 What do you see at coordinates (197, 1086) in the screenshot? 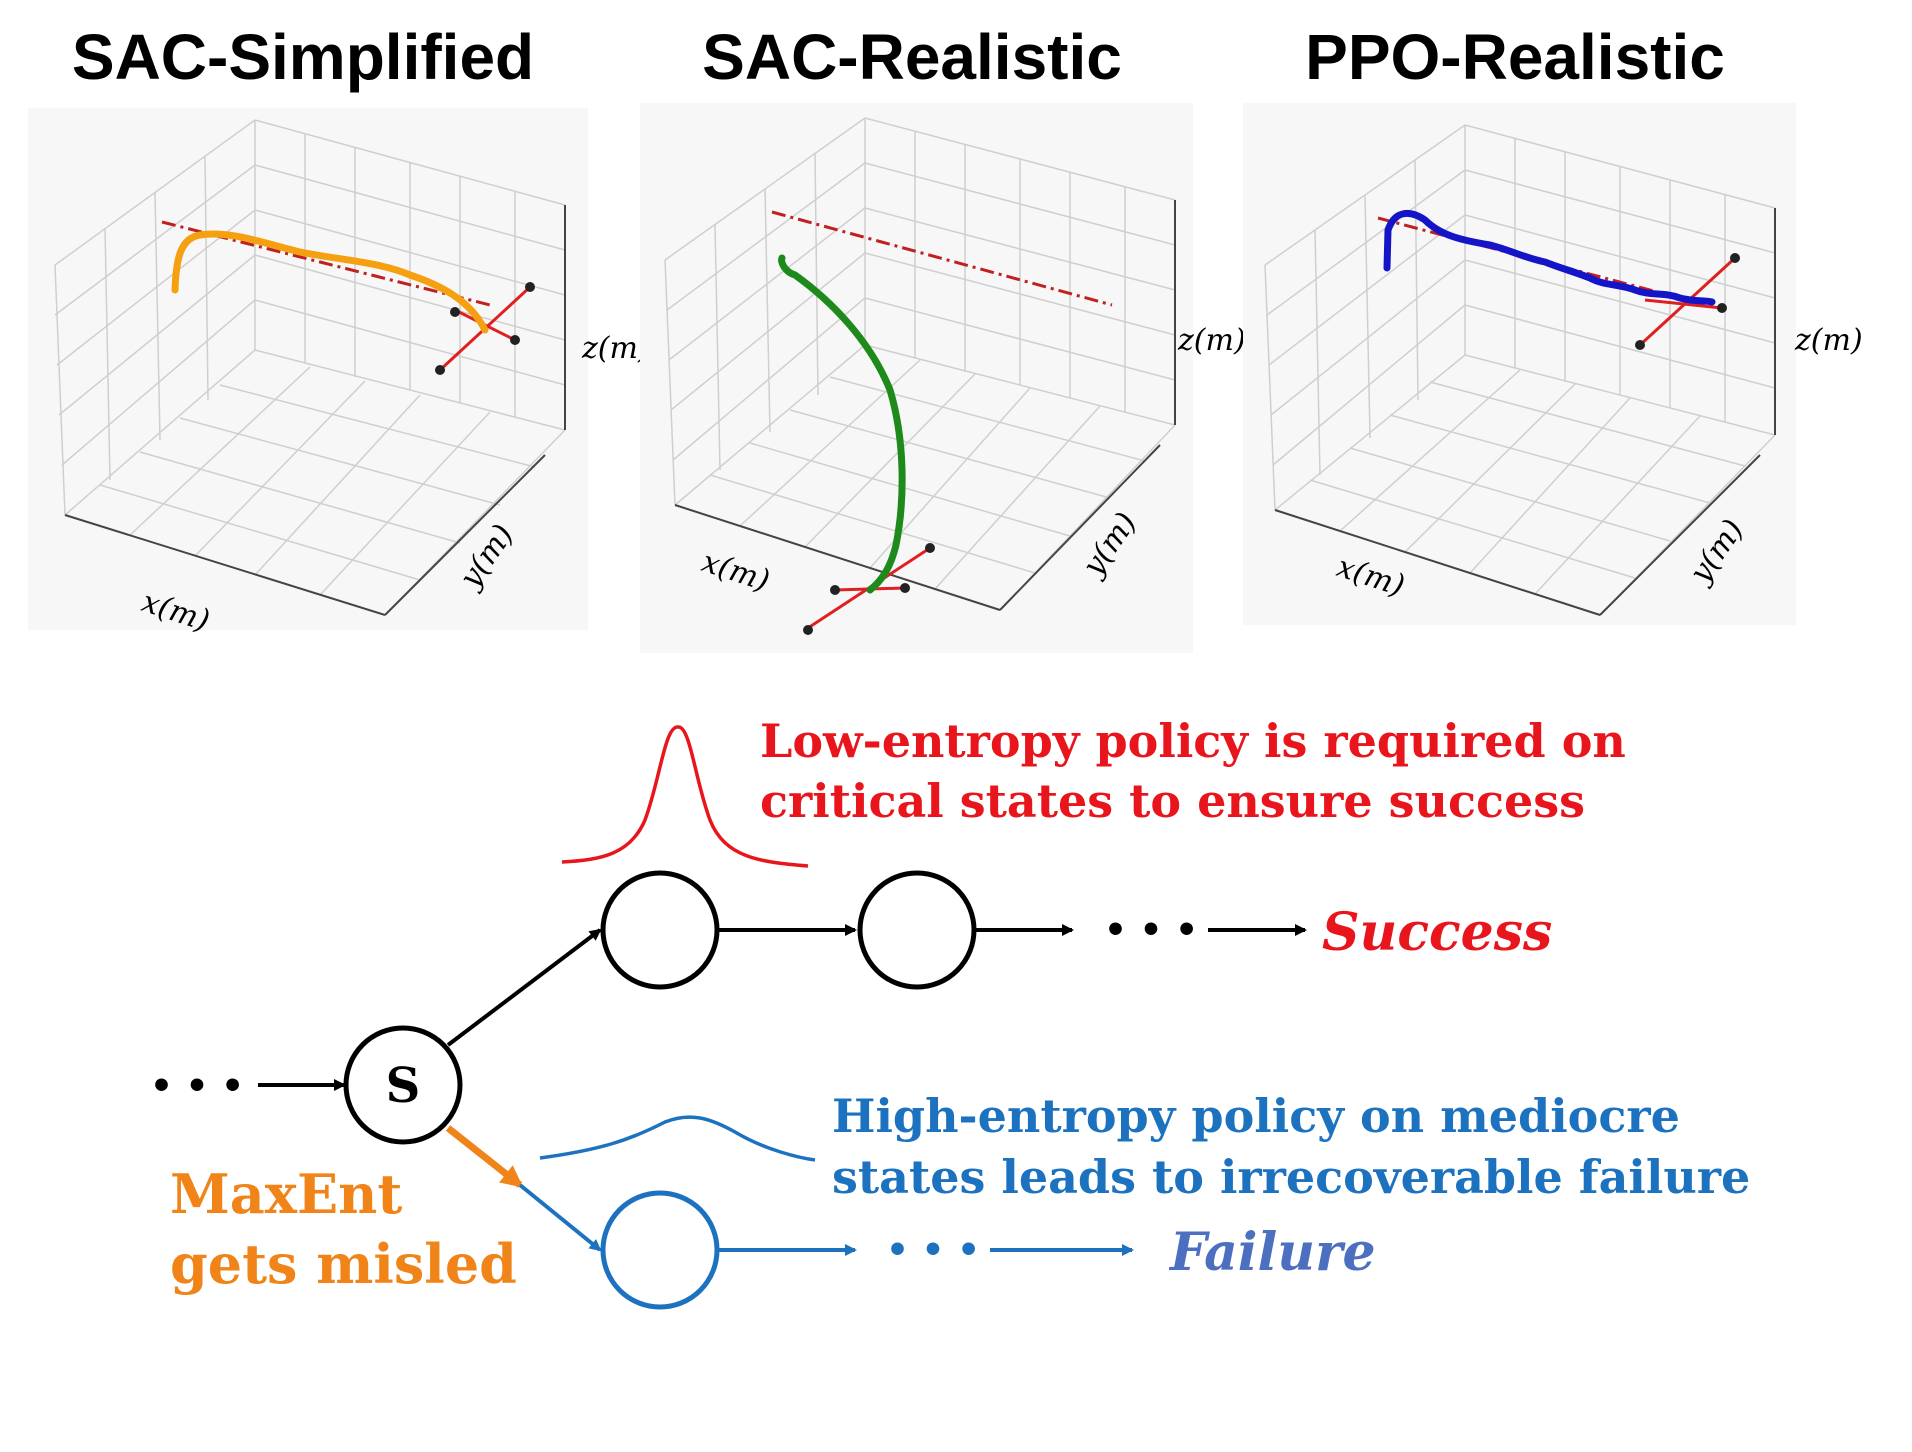
I see `ellipsis-left: • • •` at bounding box center [197, 1086].